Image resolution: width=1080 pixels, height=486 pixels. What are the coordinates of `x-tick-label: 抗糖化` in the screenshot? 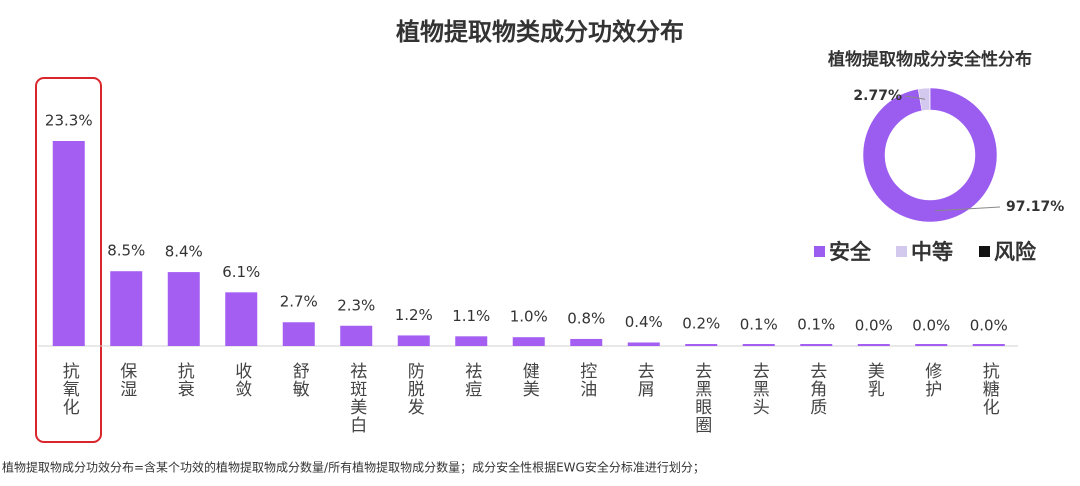 It's located at (989, 389).